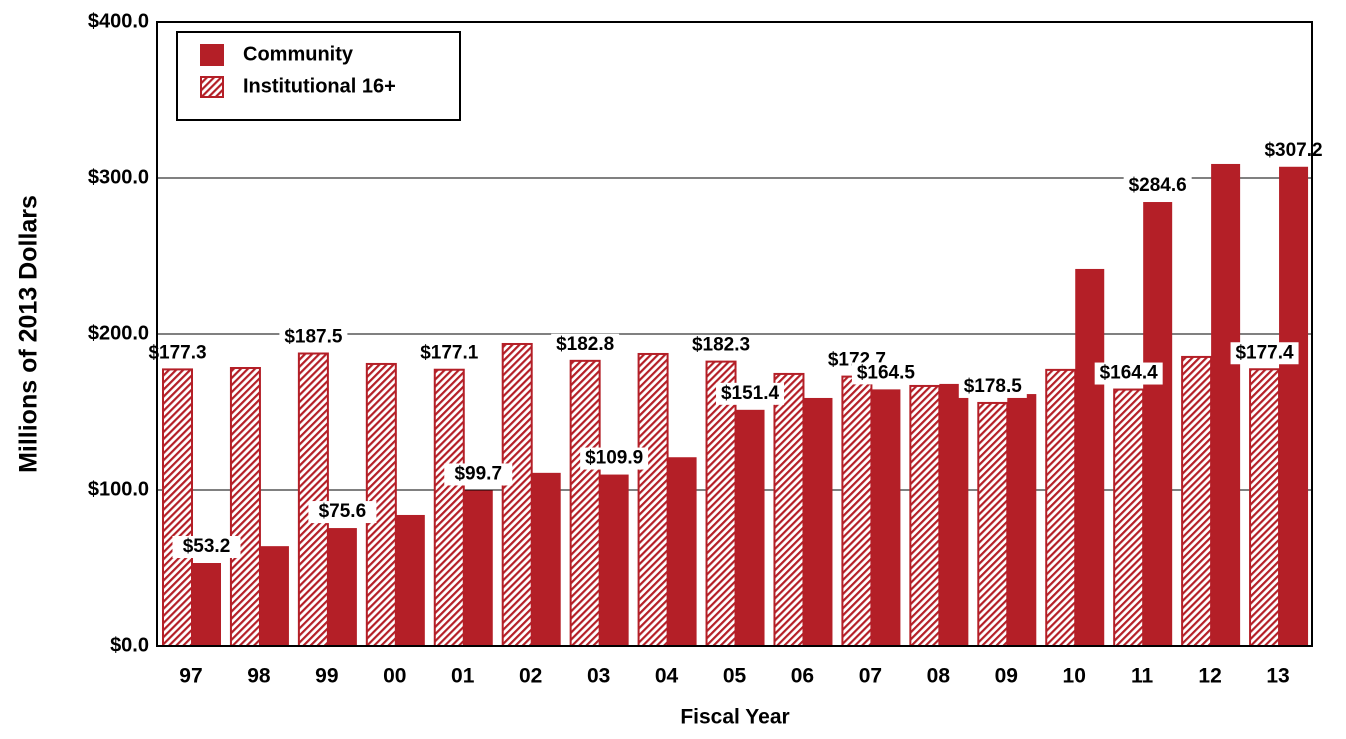 This screenshot has width=1346, height=739. I want to click on data-label: $75.6, so click(343, 511).